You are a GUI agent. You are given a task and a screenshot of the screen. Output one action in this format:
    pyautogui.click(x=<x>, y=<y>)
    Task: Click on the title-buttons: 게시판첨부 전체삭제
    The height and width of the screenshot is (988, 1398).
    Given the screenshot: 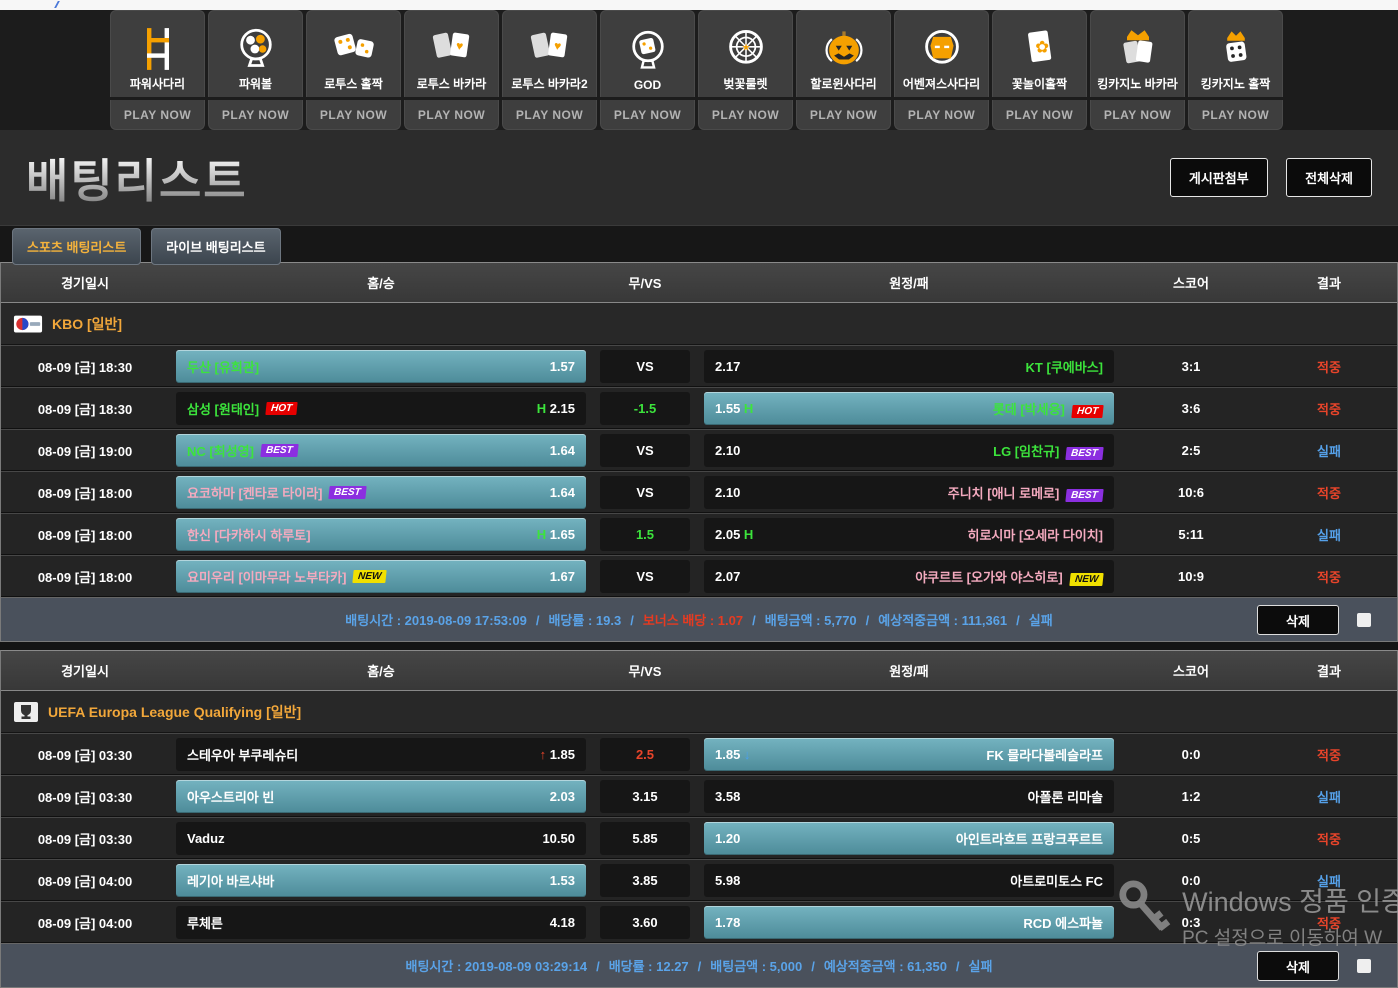 What is the action you would take?
    pyautogui.click(x=1264, y=177)
    